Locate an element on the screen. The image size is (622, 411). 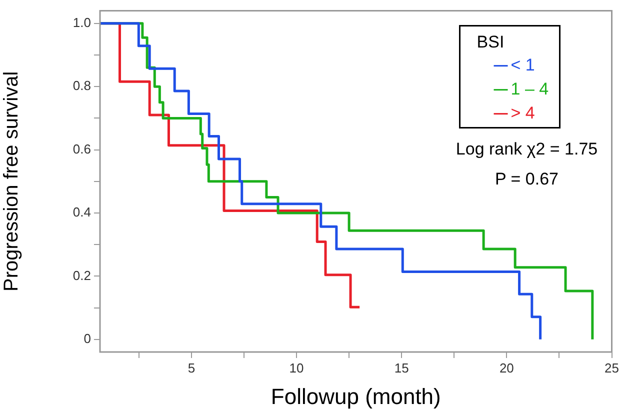
x-tick-label: 5 is located at coordinates (192, 368).